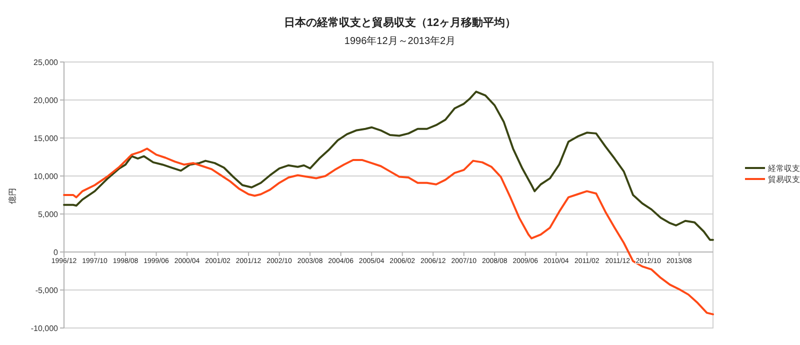  What do you see at coordinates (46, 100) in the screenshot?
I see `y-tick-label: 20,000` at bounding box center [46, 100].